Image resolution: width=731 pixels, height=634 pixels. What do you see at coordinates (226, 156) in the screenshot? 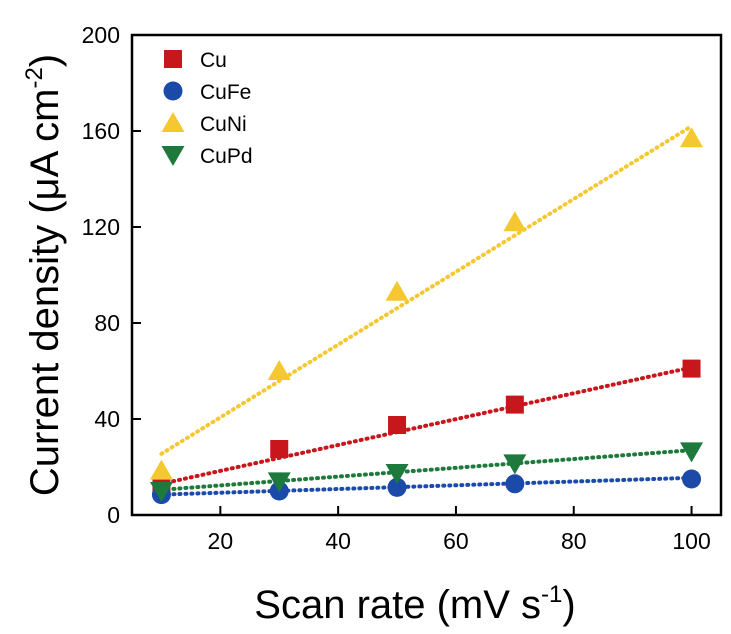
I see `legend-label-cupd: CuPd` at bounding box center [226, 156].